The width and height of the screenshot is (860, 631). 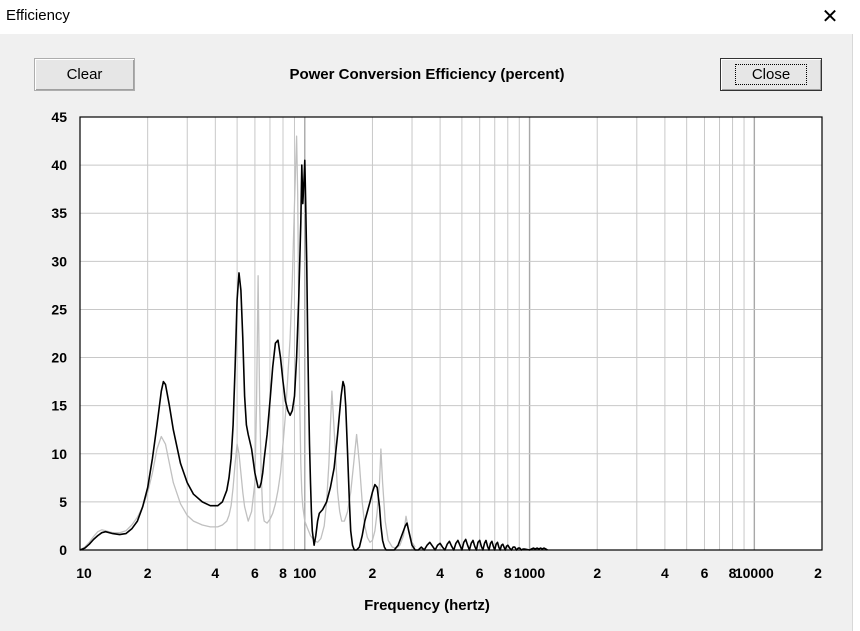 I want to click on y-tick-label: 20, so click(x=59, y=358).